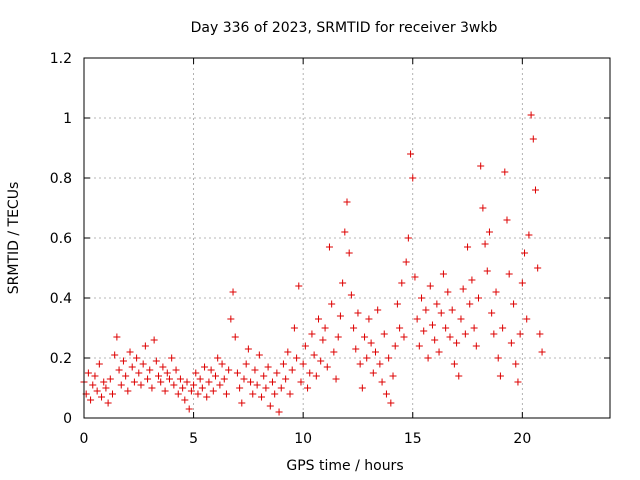  I want to click on y-tick-label: 0.4, so click(61, 299).